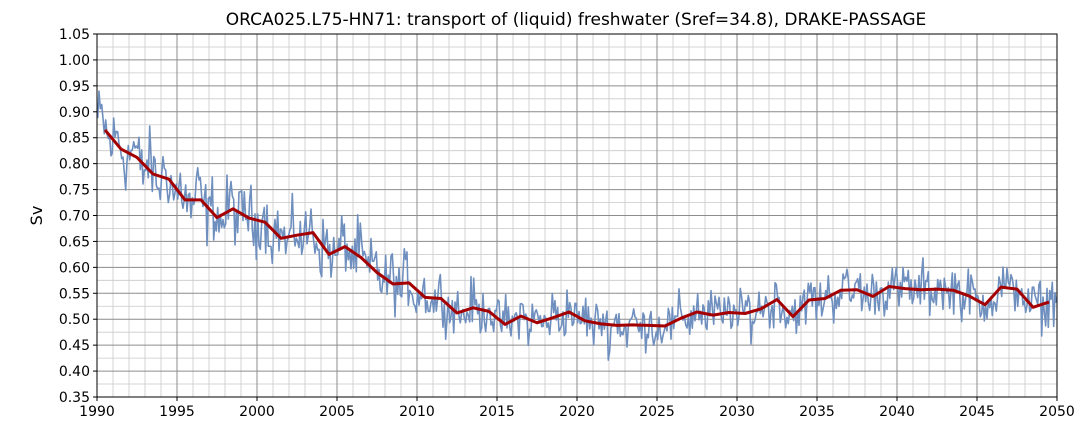 The image size is (1080, 432). What do you see at coordinates (36, 216) in the screenshot?
I see `y-axis-label: Sv` at bounding box center [36, 216].